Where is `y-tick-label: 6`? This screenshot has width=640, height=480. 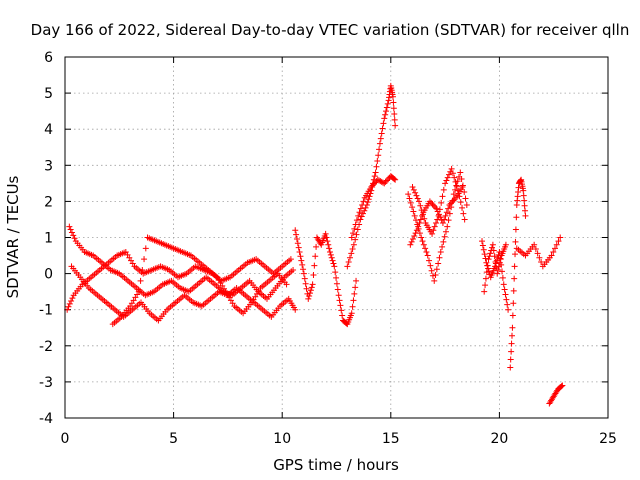
y-tick-label: 6 is located at coordinates (48, 58).